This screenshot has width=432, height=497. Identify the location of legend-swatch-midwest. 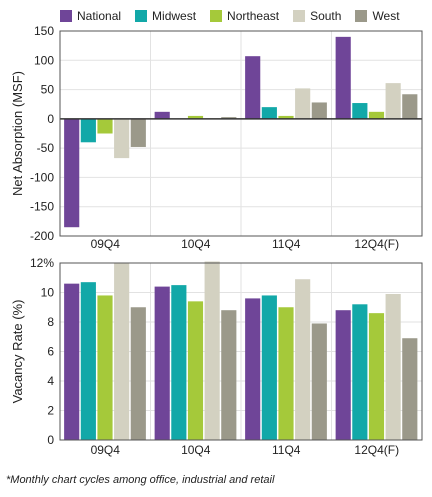
(141, 16).